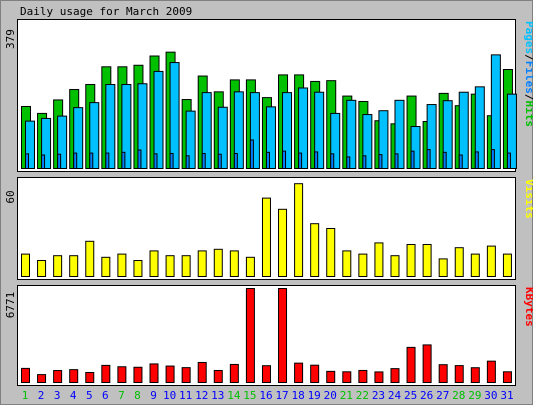  I want to click on x-tick-label-day-19: 19, so click(314, 395).